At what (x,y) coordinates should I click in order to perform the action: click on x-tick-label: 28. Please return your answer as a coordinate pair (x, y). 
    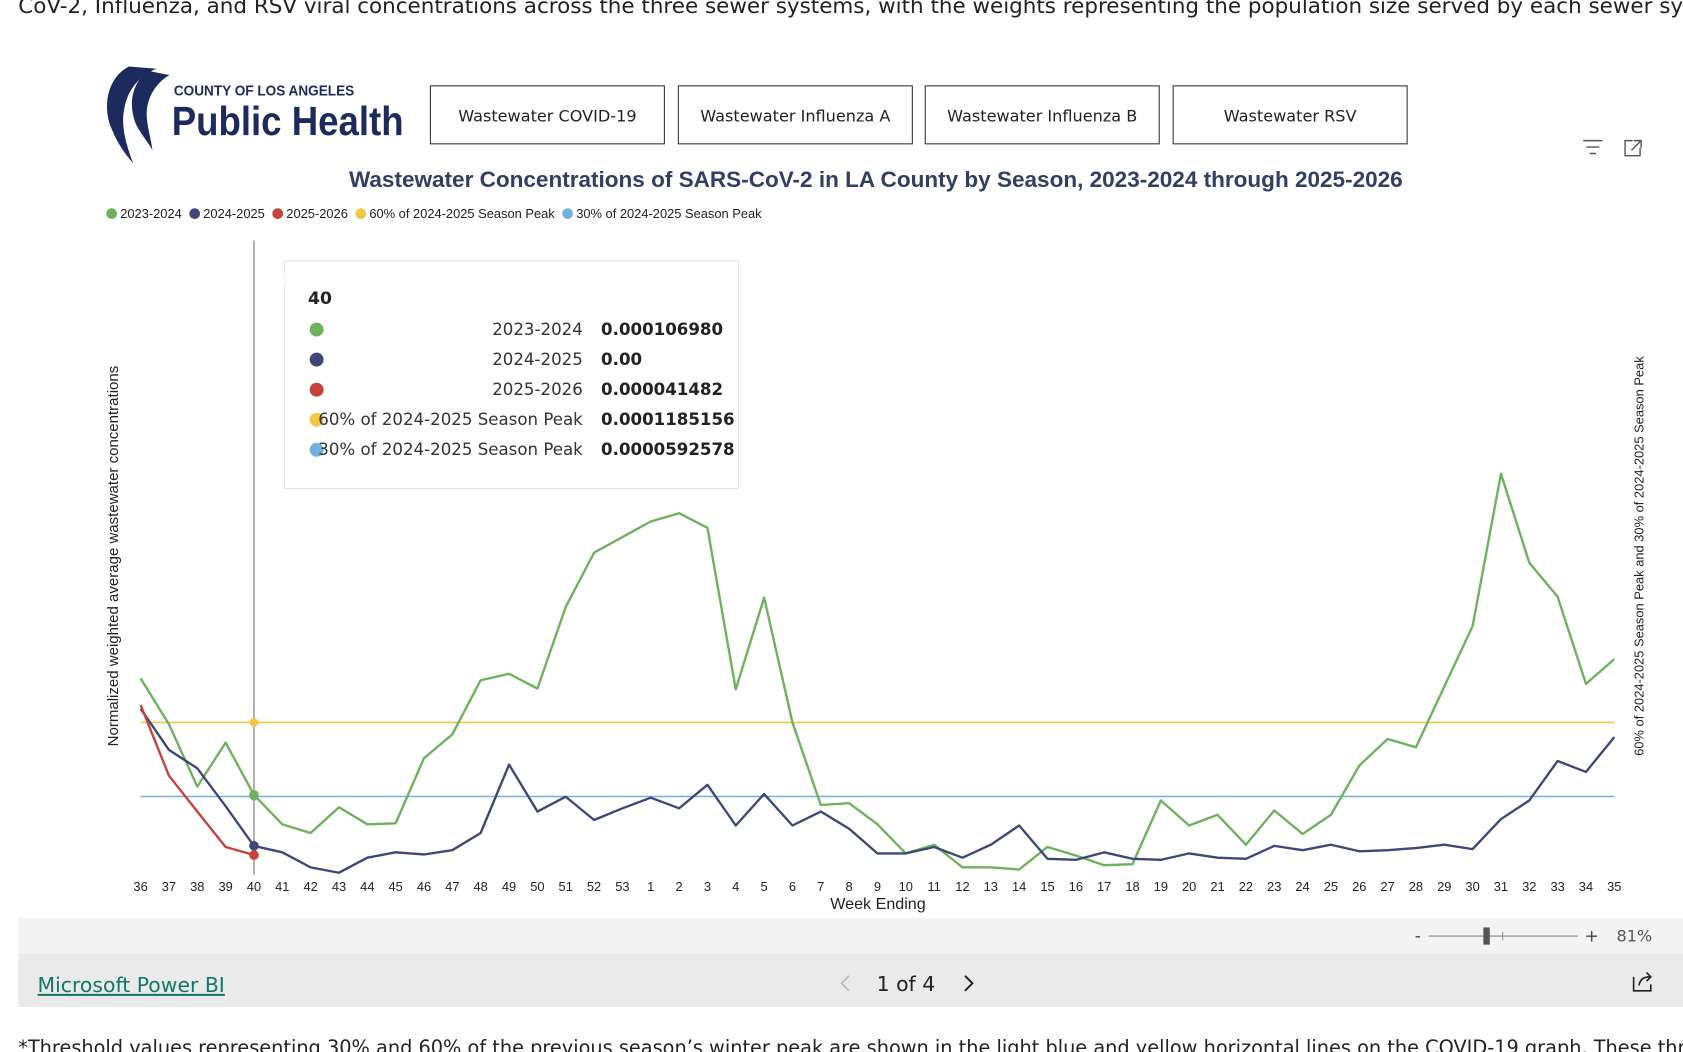
    Looking at the image, I should click on (1416, 886).